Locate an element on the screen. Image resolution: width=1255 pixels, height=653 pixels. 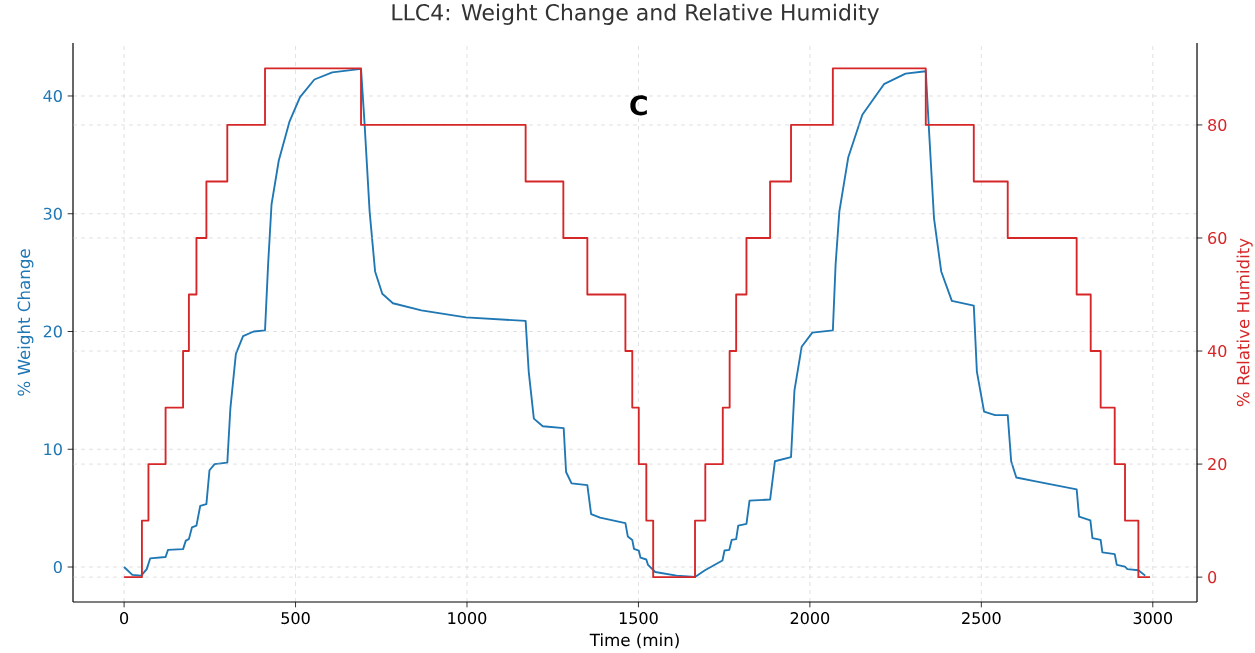
x-tick-label: 1500 is located at coordinates (638, 618).